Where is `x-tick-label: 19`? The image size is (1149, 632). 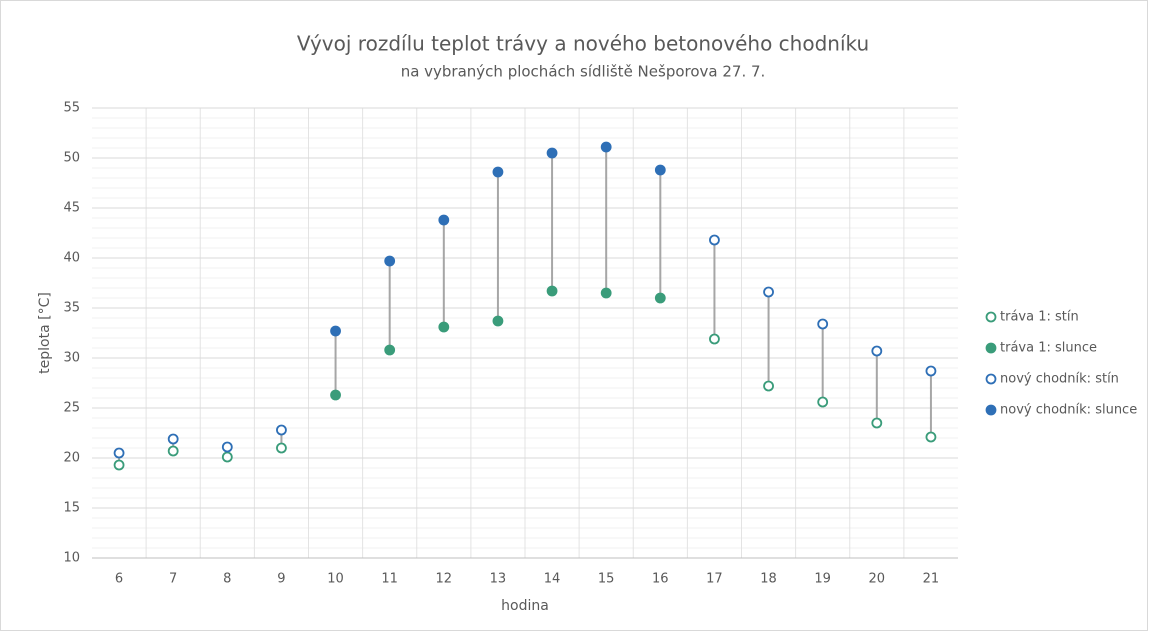 x-tick-label: 19 is located at coordinates (822, 579).